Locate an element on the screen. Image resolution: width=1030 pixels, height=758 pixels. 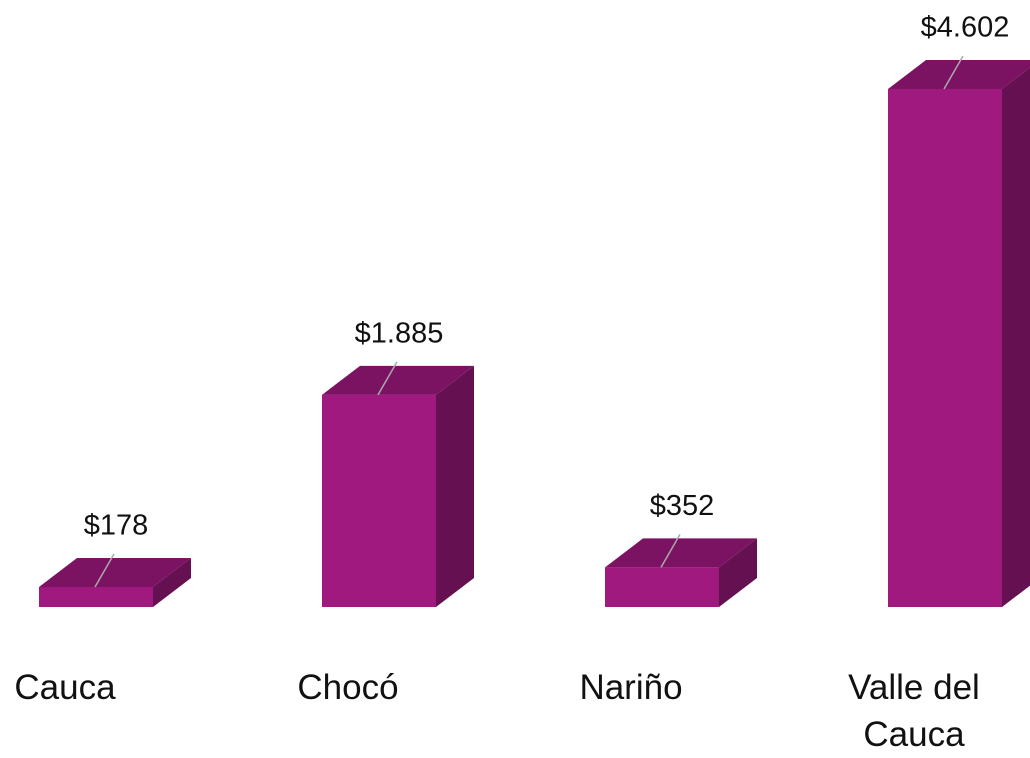
data-label: $1.885 is located at coordinates (399, 333).